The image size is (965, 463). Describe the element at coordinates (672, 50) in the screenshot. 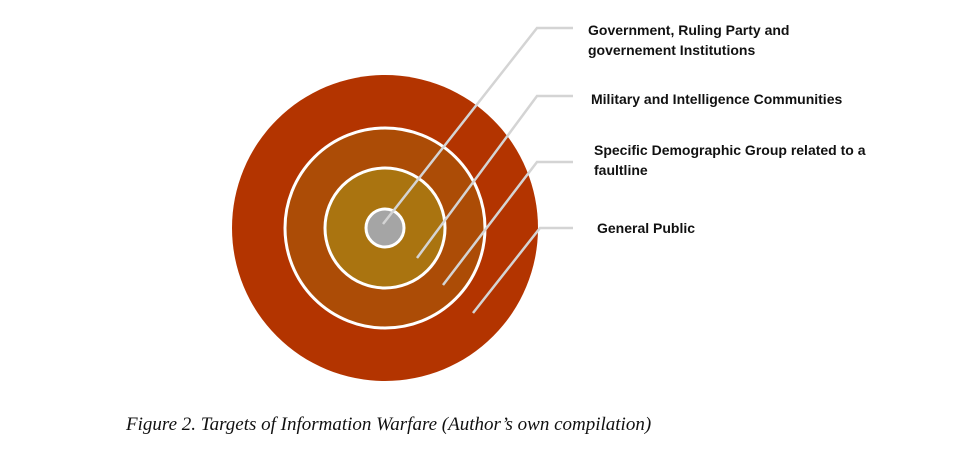

I see `government-label-line-2: governement Institutions` at that location.